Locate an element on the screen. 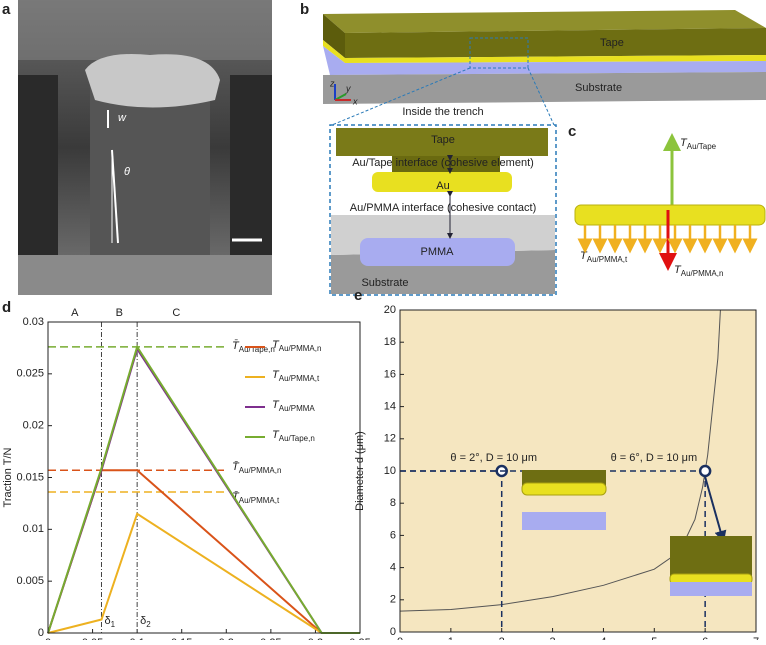  reference-label: T̄Au/PMMA,t is located at coordinates (256, 497).